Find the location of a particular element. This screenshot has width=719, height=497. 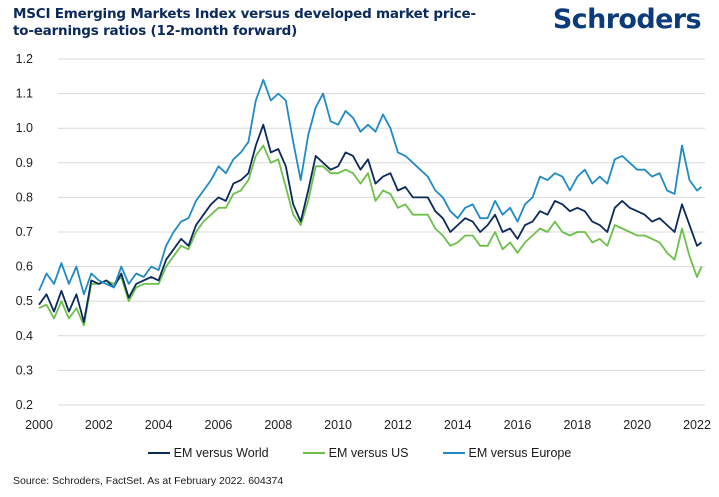

x-tick-label: 2016 is located at coordinates (518, 425).